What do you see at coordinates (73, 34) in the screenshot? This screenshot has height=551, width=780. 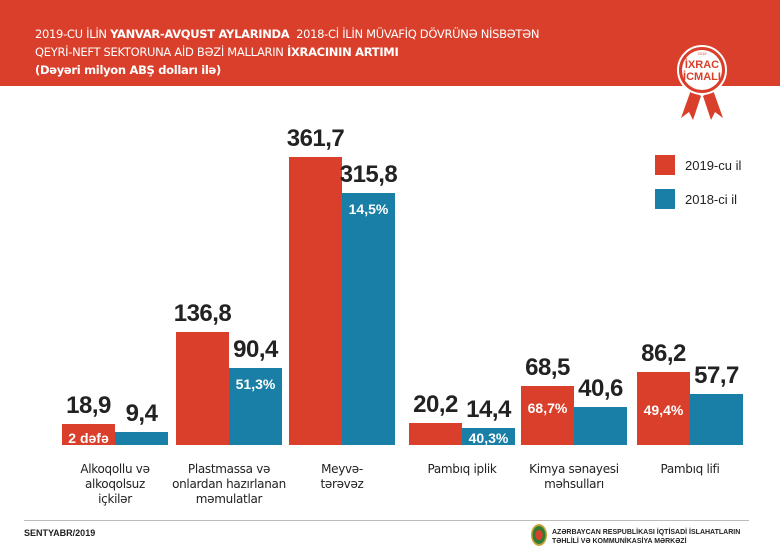 I see `title-text: 2019-CU İLİN` at bounding box center [73, 34].